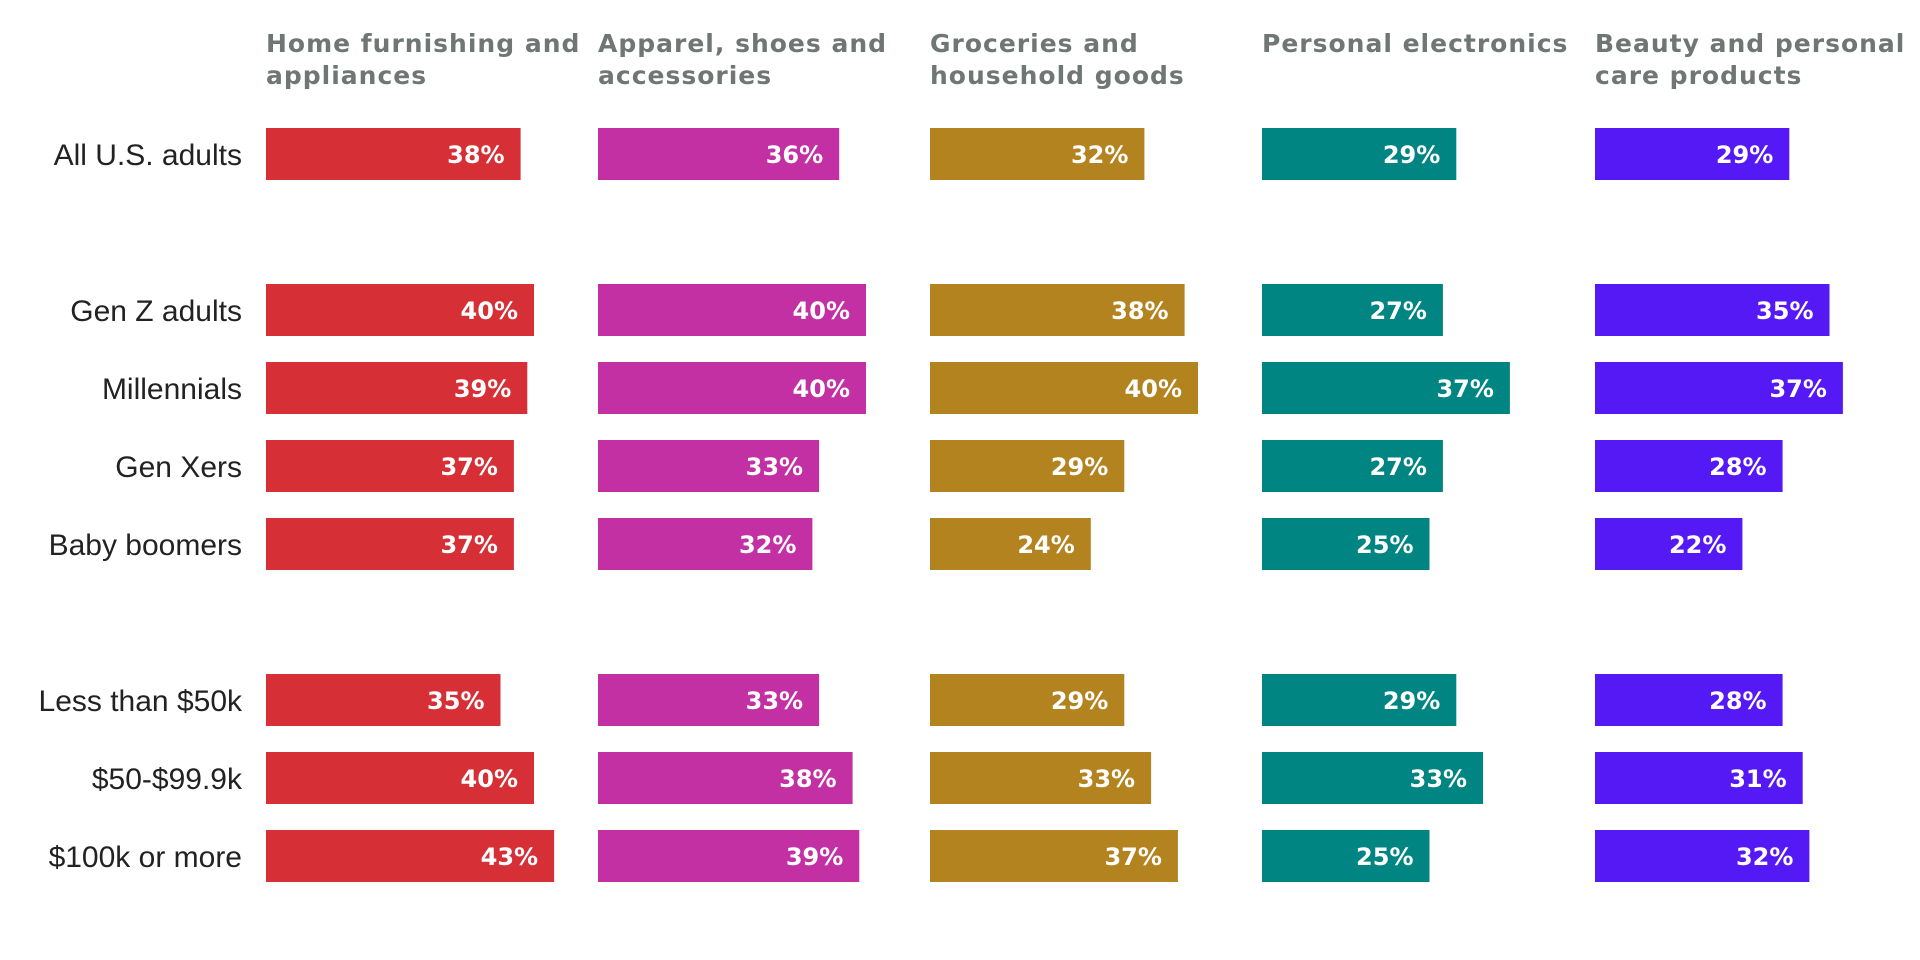 This screenshot has width=1920, height=960. What do you see at coordinates (172, 389) in the screenshot?
I see `row-label-millennials: Millennials` at bounding box center [172, 389].